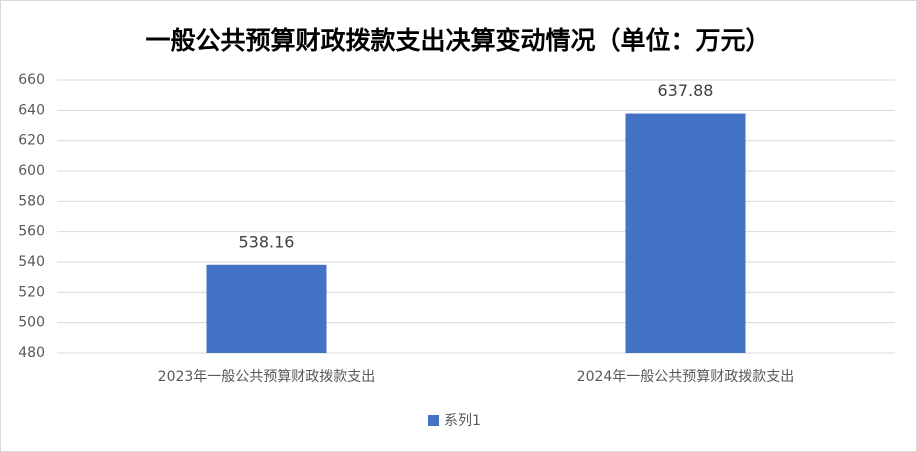  What do you see at coordinates (31, 201) in the screenshot?
I see `y-tick-label: 580` at bounding box center [31, 201].